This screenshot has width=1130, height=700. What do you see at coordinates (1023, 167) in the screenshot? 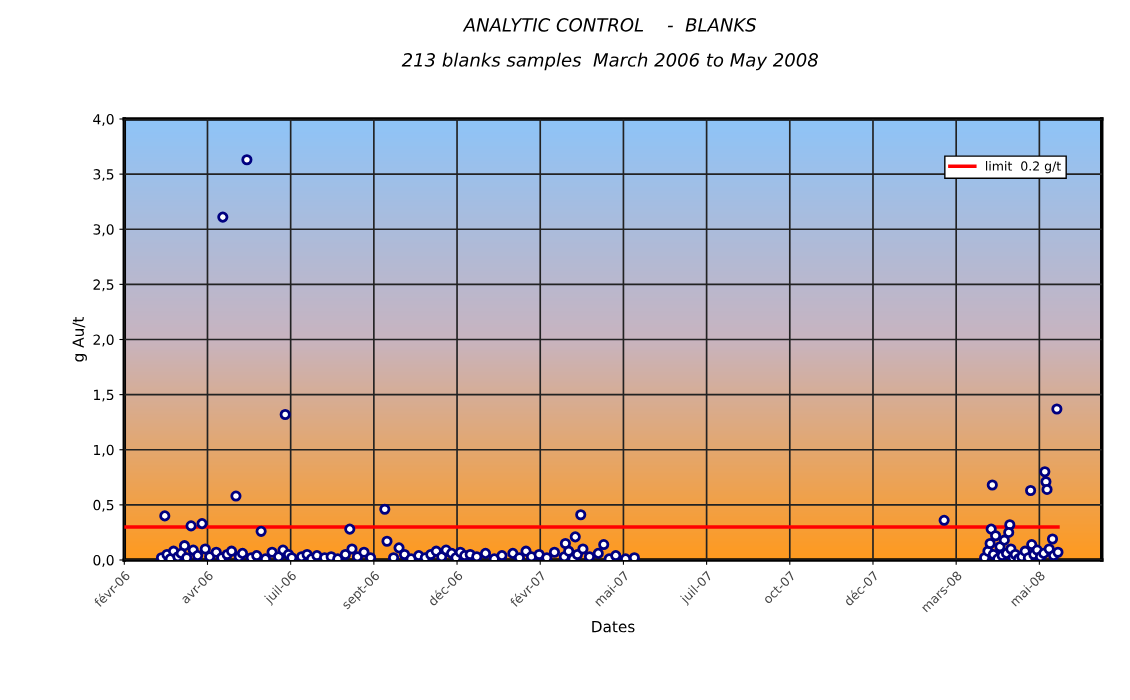
I see `legend-label: limit 0.2 g/t` at bounding box center [1023, 167].